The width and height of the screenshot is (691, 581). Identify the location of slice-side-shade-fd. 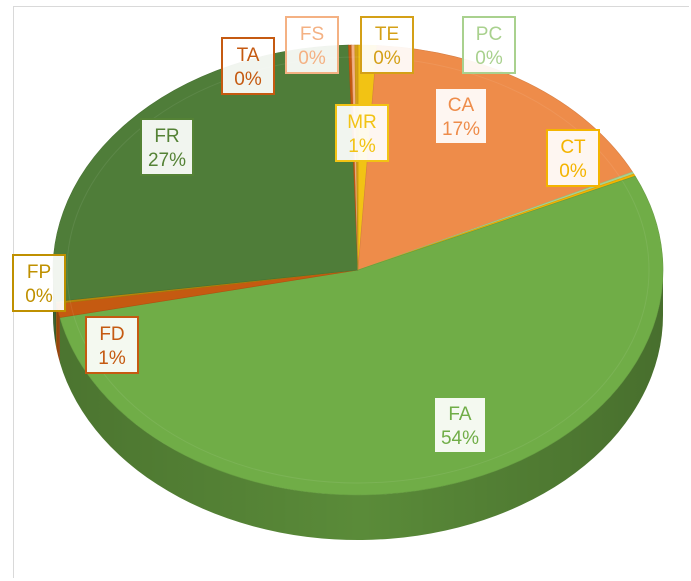
(58, 333).